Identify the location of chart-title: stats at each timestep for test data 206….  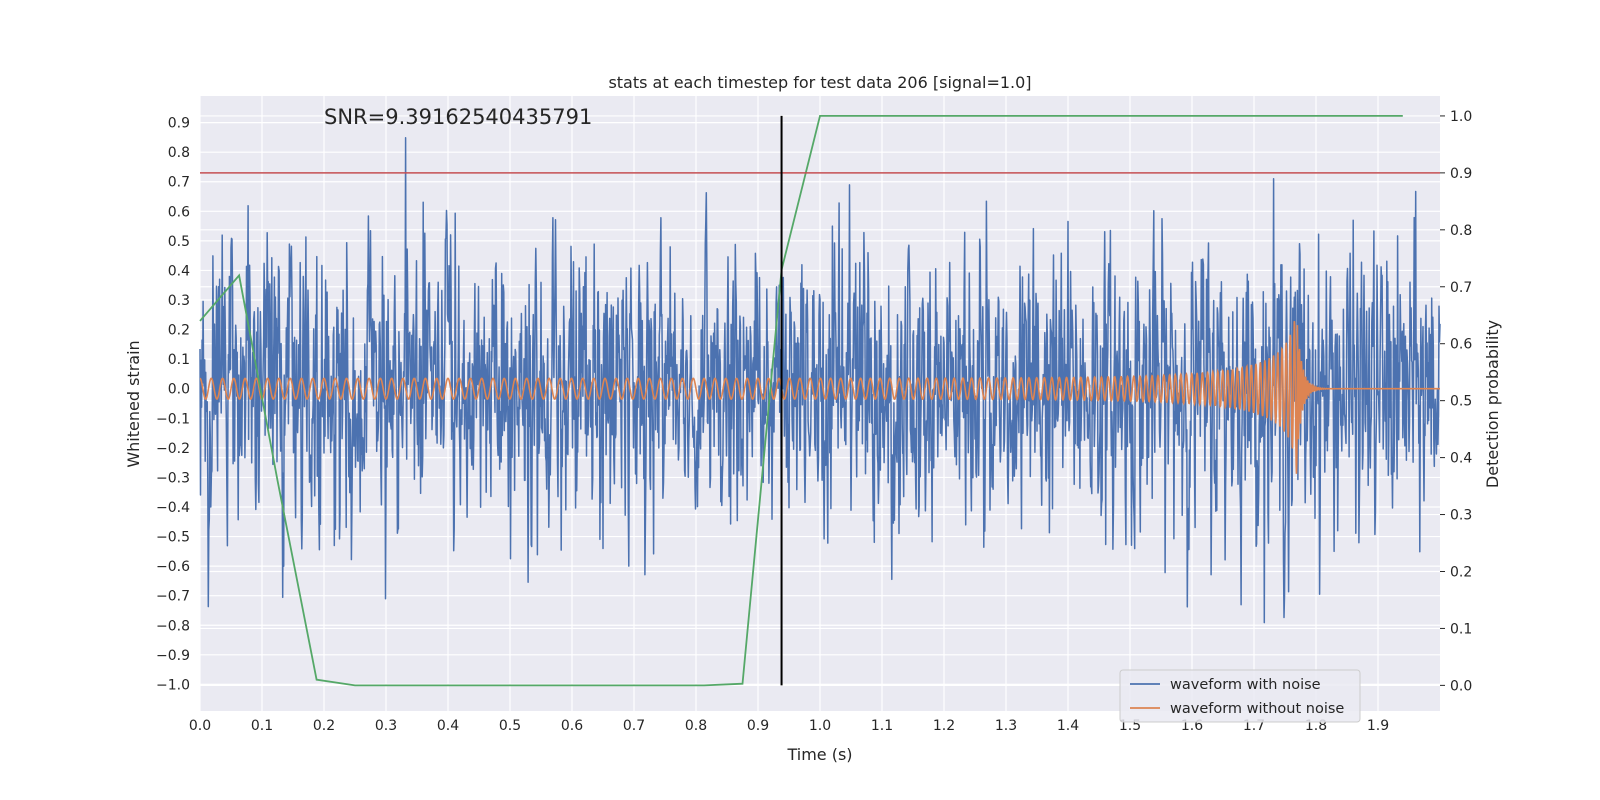
(819, 82).